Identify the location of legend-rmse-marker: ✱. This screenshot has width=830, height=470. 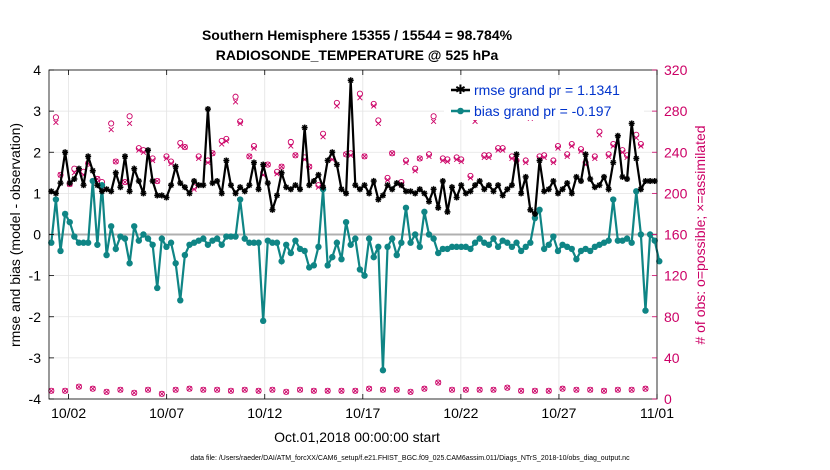
(460, 89).